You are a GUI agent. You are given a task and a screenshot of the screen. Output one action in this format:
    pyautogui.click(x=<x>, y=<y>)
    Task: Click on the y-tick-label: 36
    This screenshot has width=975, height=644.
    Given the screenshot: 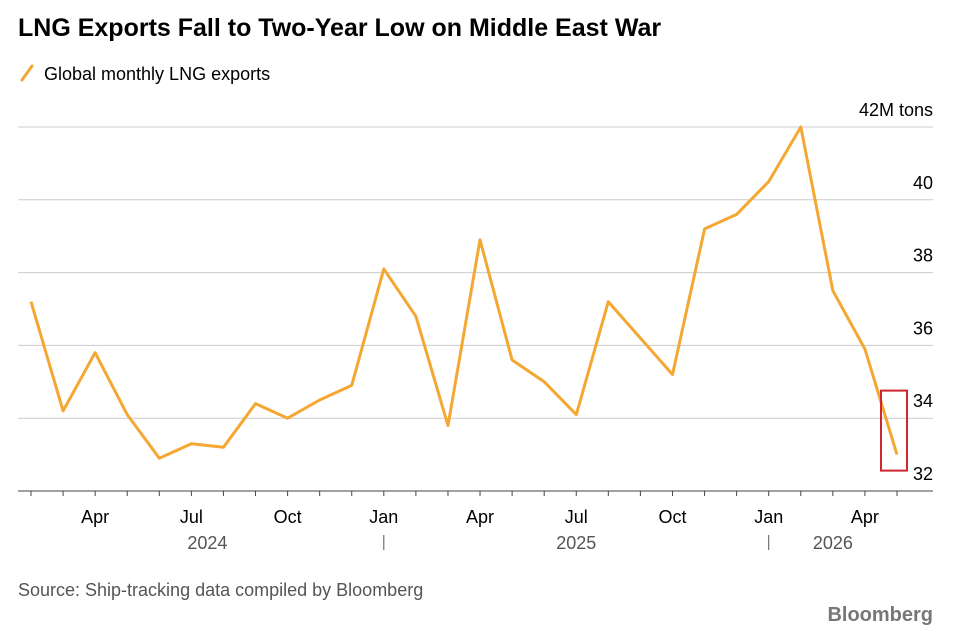 What is the action you would take?
    pyautogui.click(x=923, y=328)
    